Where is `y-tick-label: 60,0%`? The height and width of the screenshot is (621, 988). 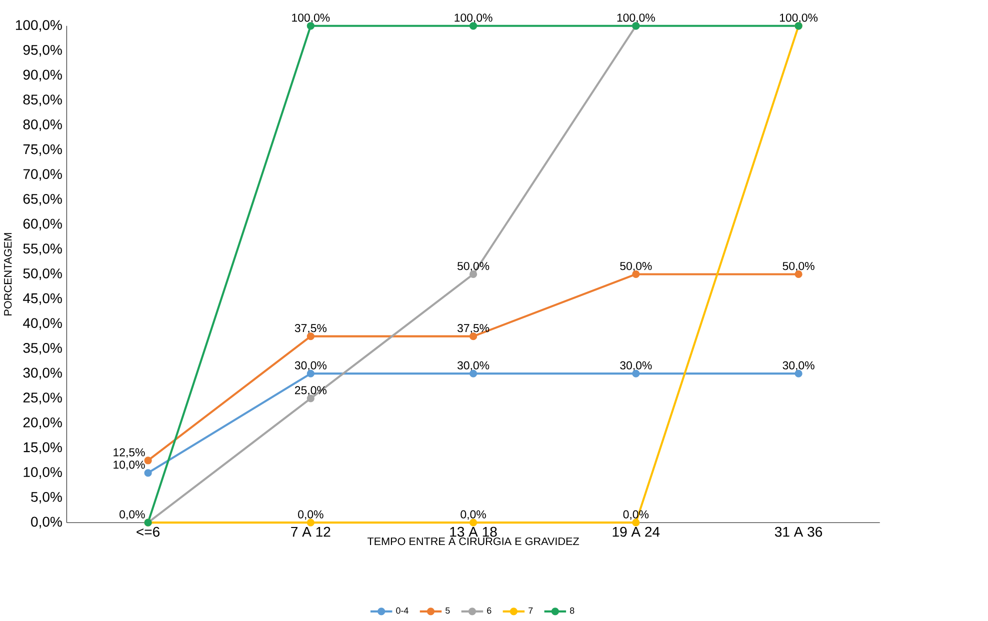 y-tick-label: 60,0% is located at coordinates (42, 225).